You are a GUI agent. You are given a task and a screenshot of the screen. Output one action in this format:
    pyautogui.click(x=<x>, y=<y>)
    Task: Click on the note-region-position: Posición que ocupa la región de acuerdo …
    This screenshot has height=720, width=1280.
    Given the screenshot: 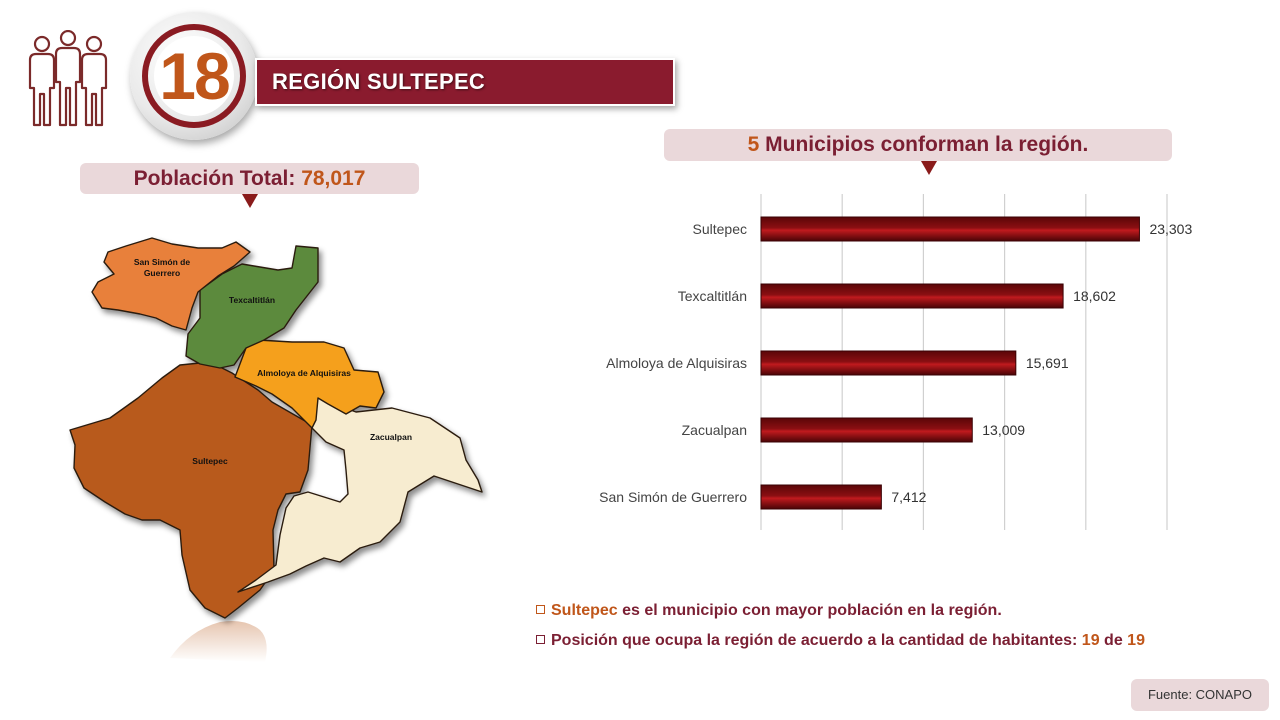 What is the action you would take?
    pyautogui.click(x=840, y=641)
    